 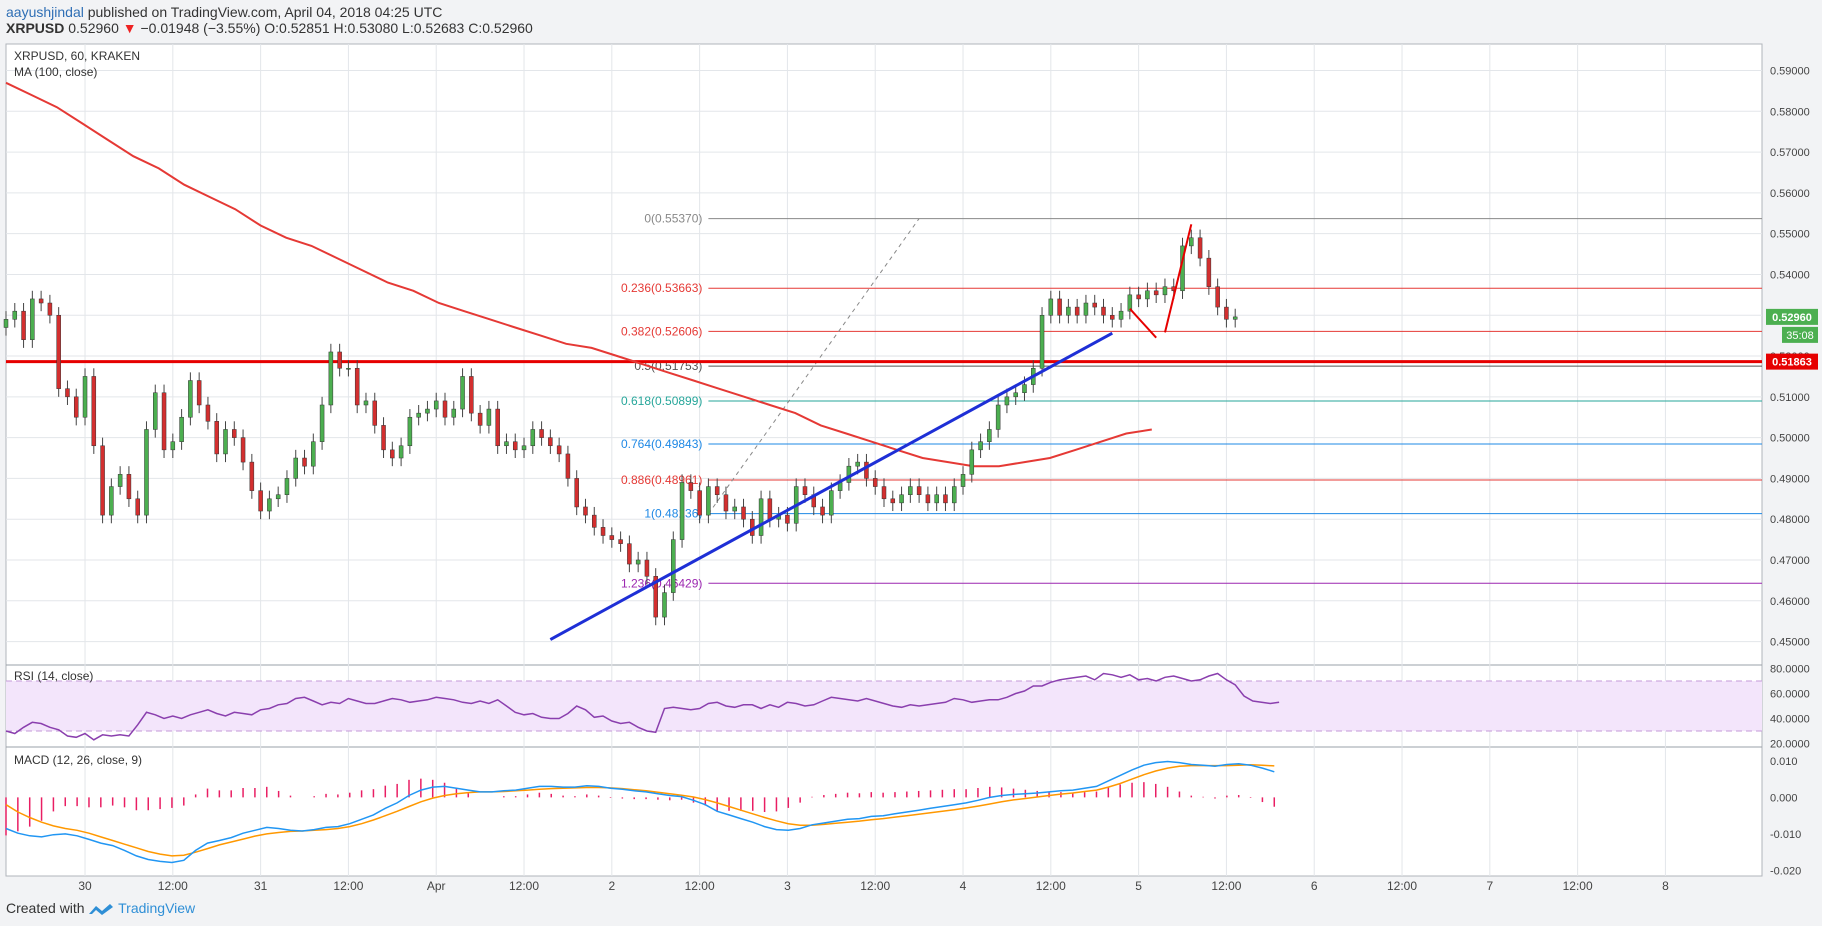 What do you see at coordinates (1790, 275) in the screenshot?
I see `y-tick-label: 0.54000` at bounding box center [1790, 275].